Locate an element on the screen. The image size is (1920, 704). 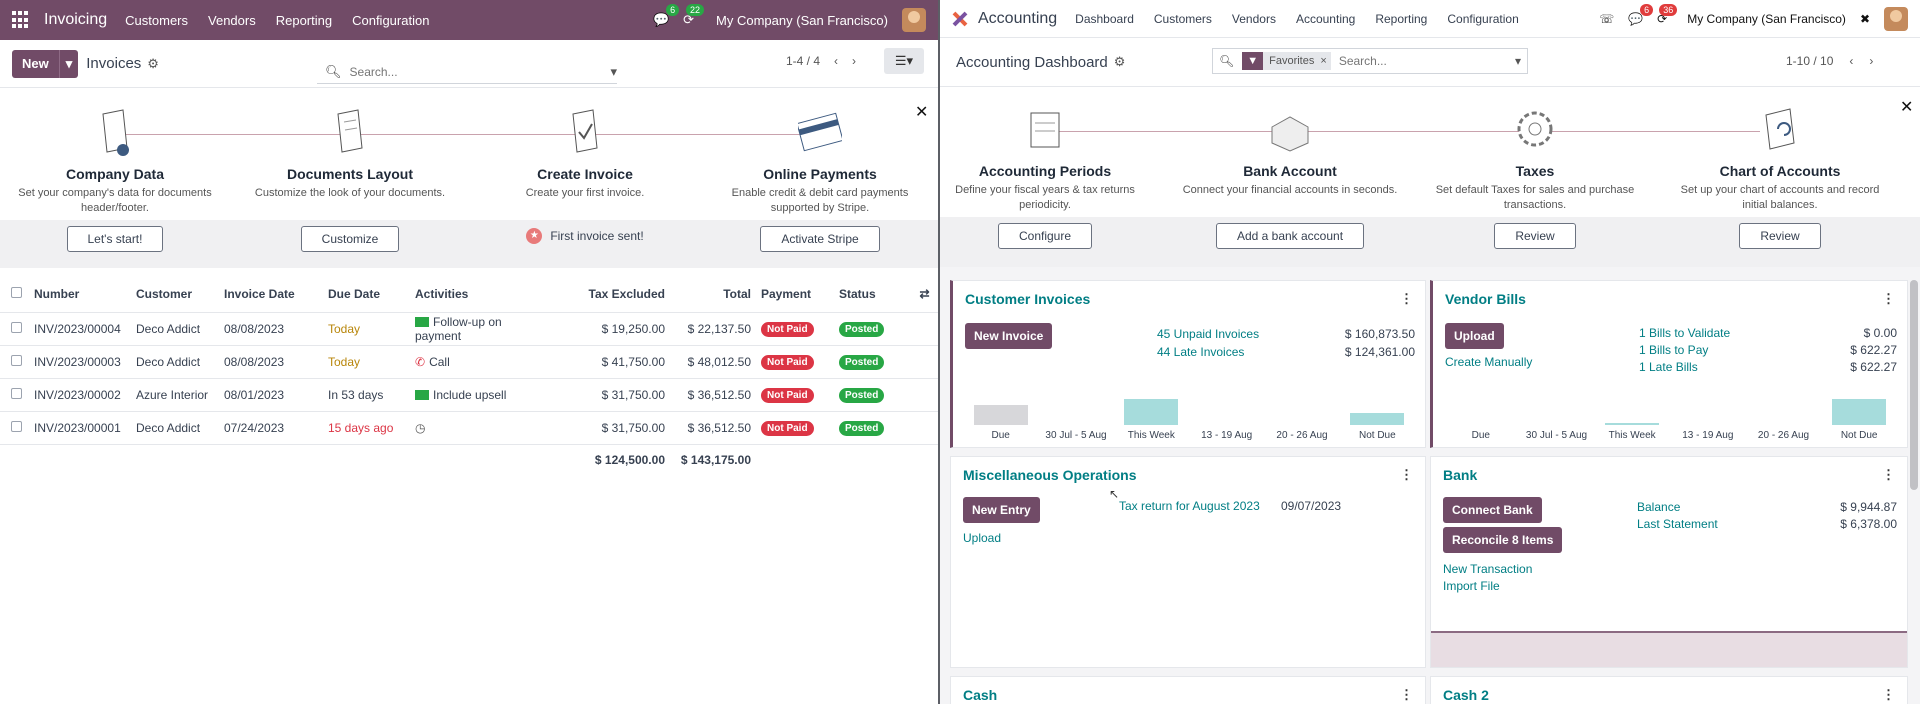
phone-icon: ✆ is located at coordinates (420, 361).